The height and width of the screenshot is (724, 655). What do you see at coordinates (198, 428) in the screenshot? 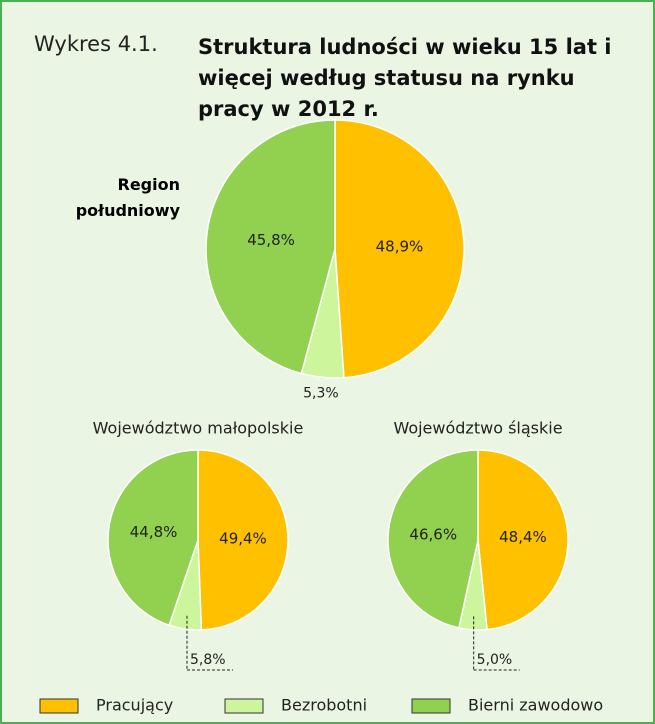
I see `pie-title: Województwo małopolskie` at bounding box center [198, 428].